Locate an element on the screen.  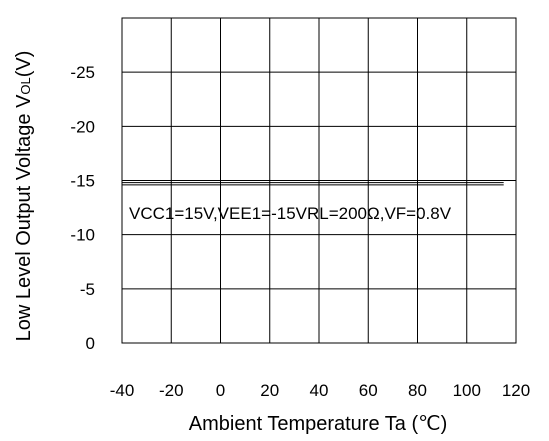
x-tick-label: 80 is located at coordinates (417, 390).